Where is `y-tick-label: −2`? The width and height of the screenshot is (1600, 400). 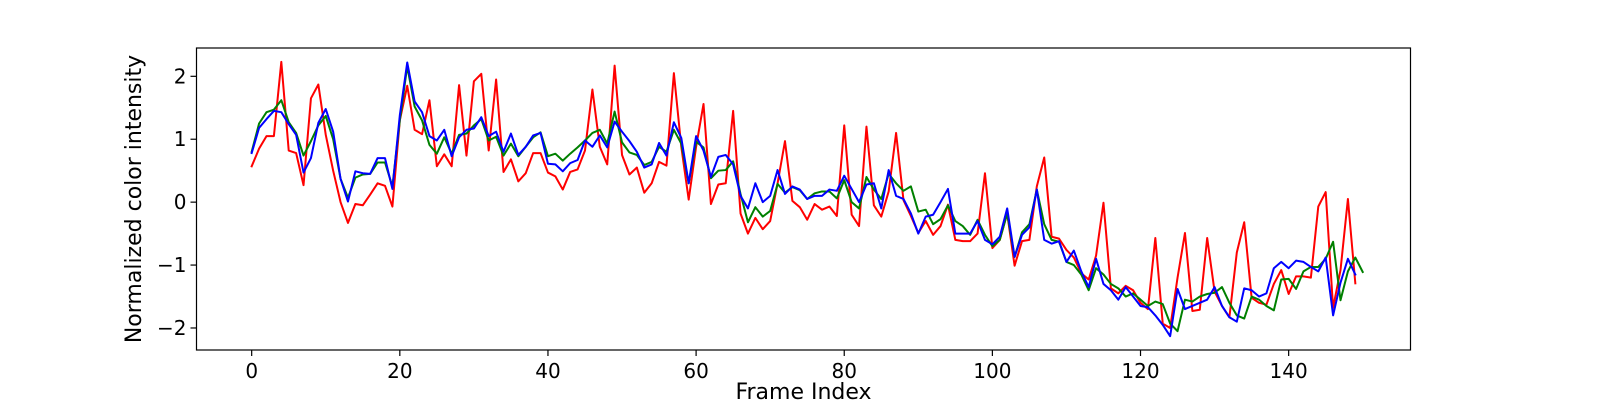 y-tick-label: −2 is located at coordinates (171, 328).